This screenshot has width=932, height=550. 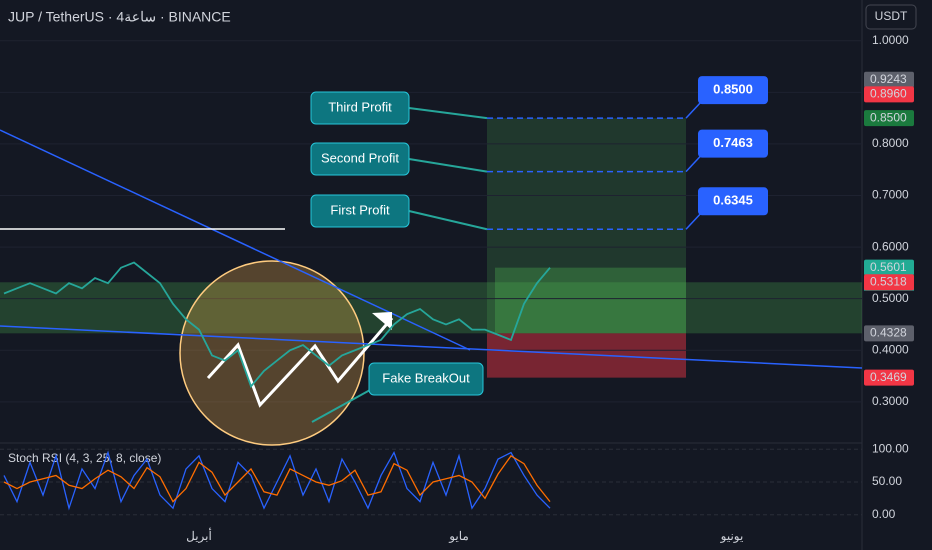 What do you see at coordinates (732, 536) in the screenshot?
I see `x-tick-label: يونيو` at bounding box center [732, 536].